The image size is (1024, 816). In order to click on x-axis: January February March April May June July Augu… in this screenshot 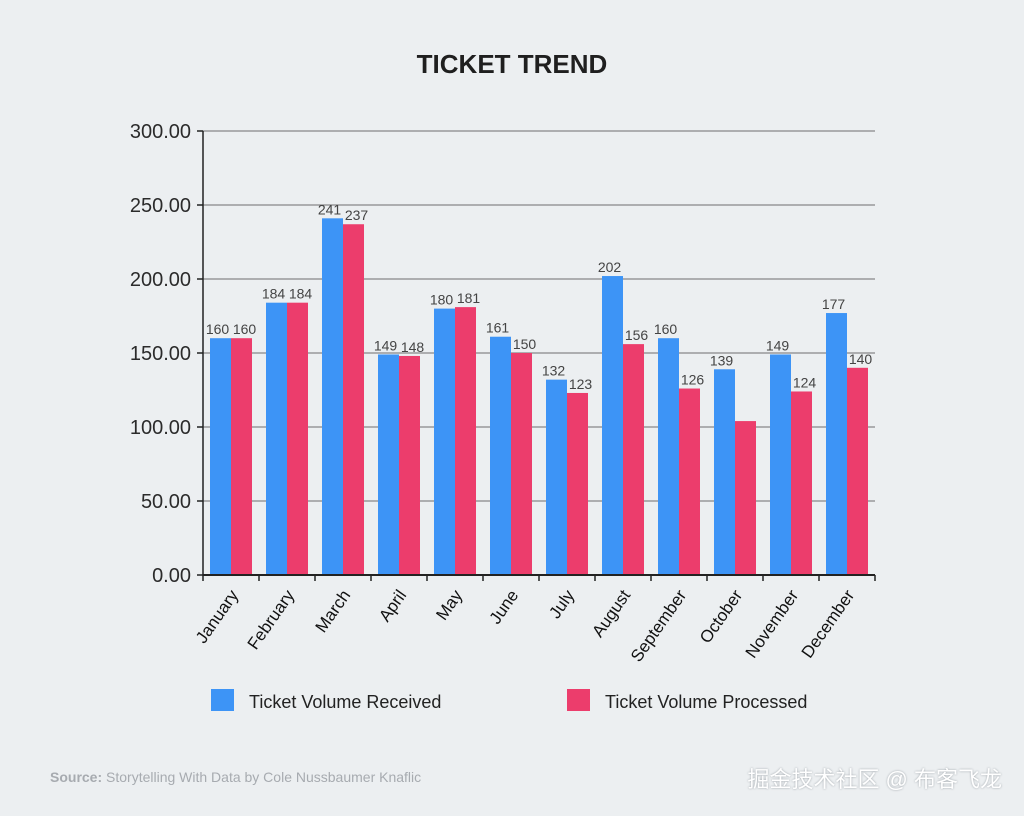, I will do `click(534, 619)`.